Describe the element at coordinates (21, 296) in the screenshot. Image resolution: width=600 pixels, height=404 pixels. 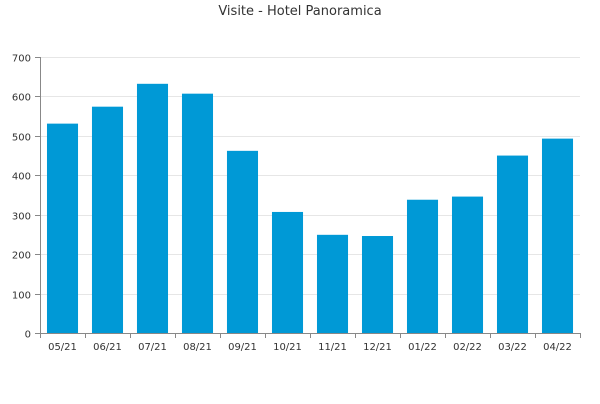
I see `y-tick-label: 100` at that location.